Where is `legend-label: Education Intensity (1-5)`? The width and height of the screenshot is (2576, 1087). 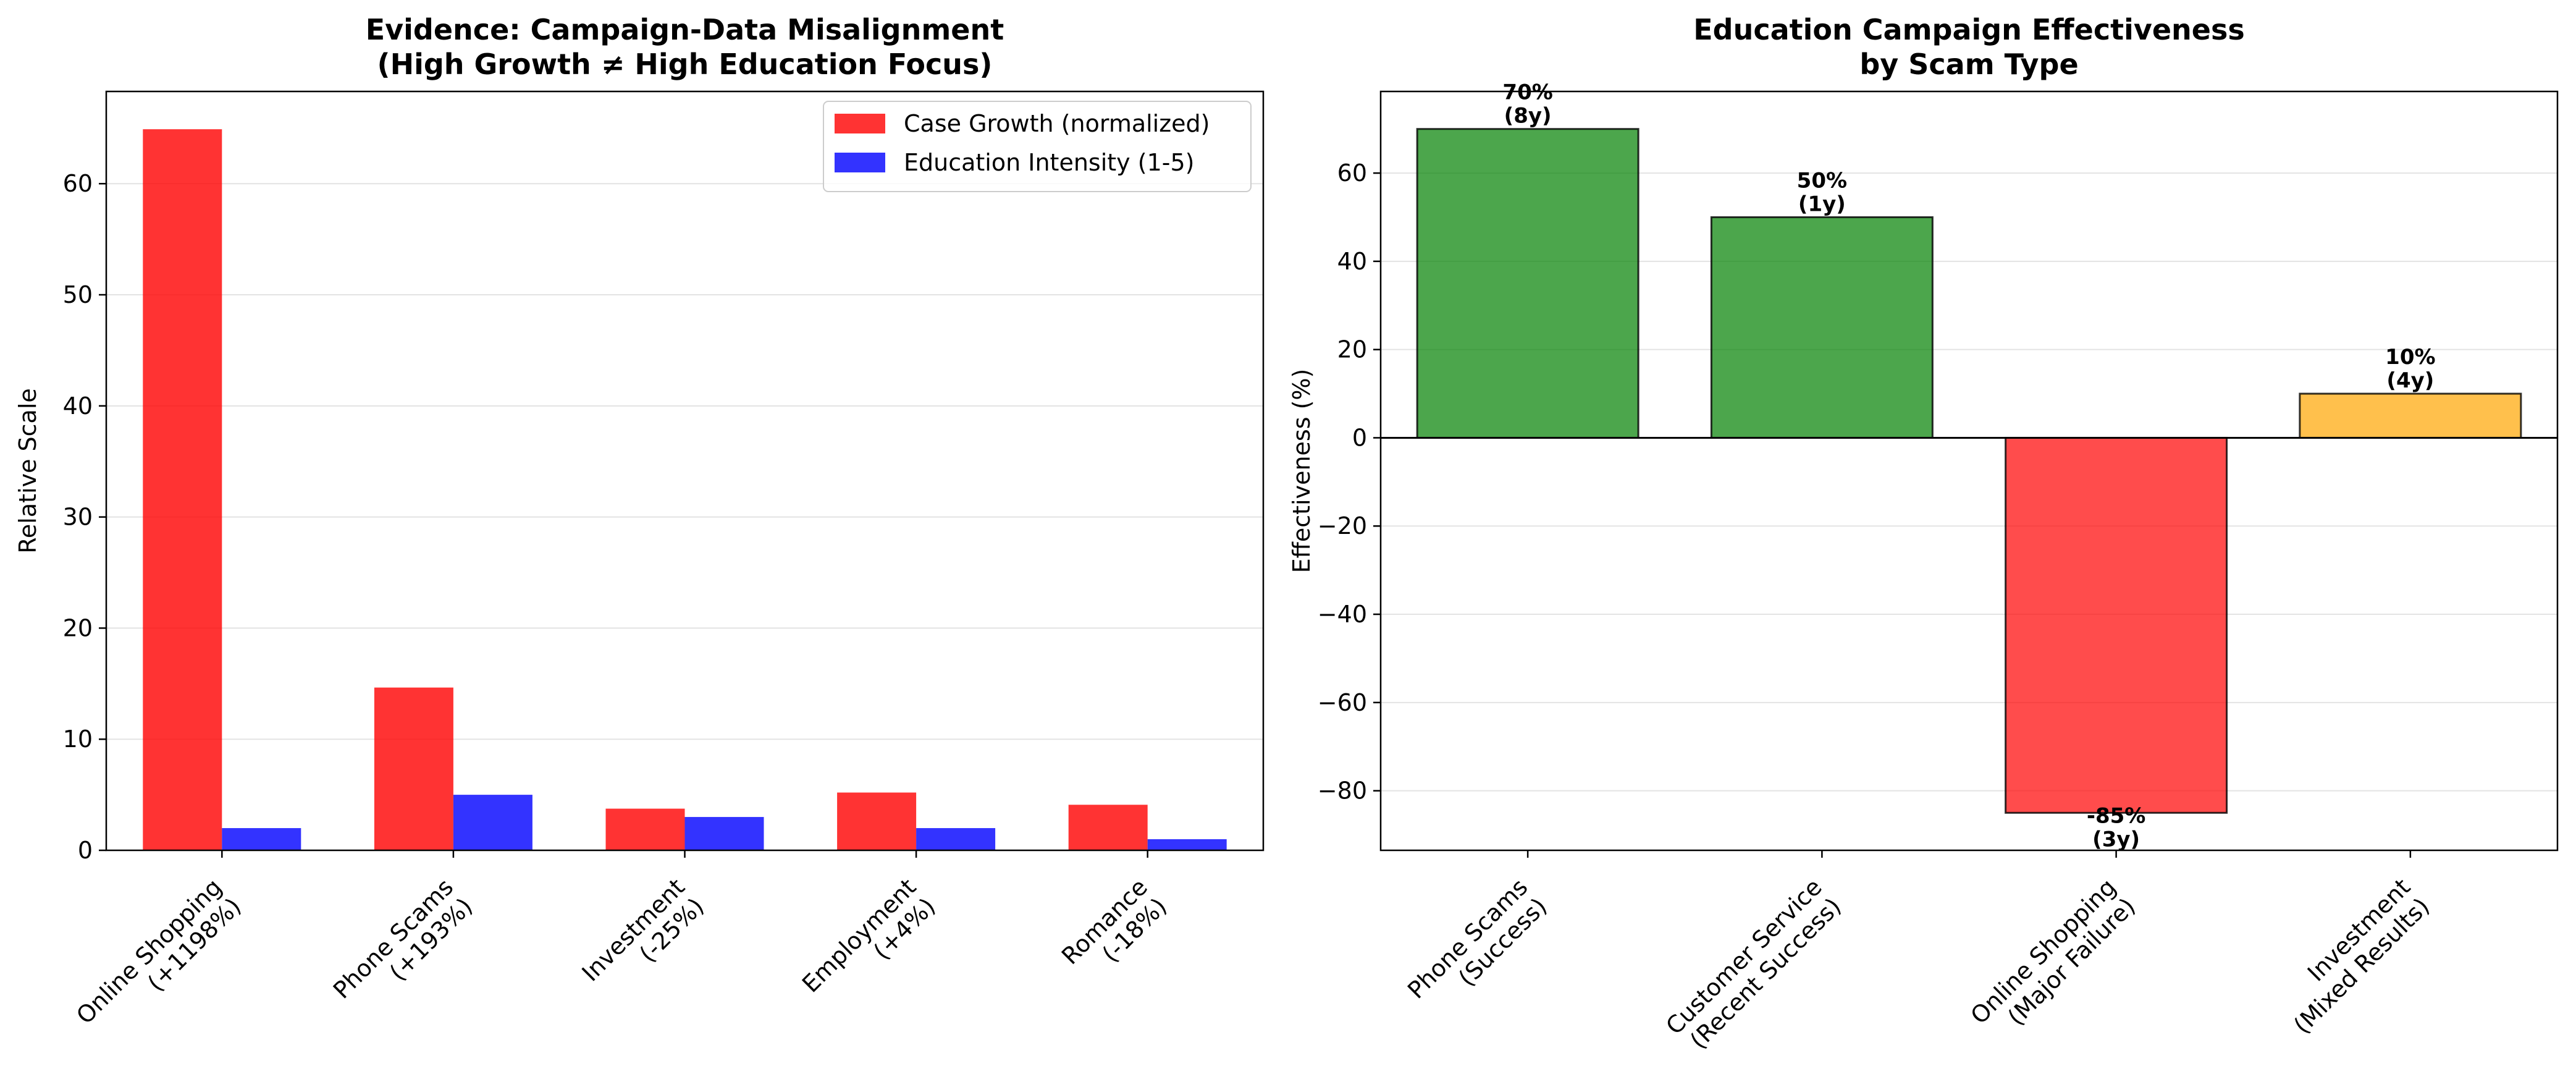 legend-label: Education Intensity (1-5) is located at coordinates (1049, 163).